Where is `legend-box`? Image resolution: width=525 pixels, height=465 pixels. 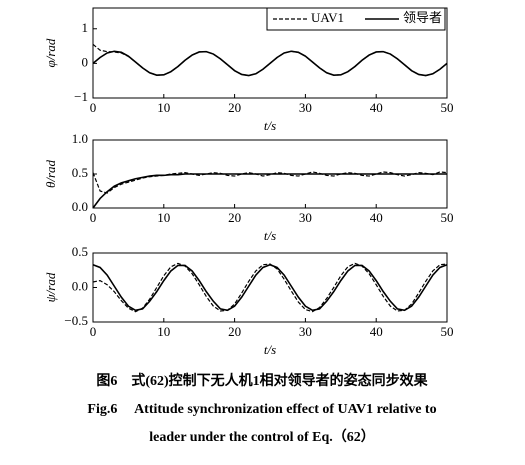
legend-box is located at coordinates (356, 19).